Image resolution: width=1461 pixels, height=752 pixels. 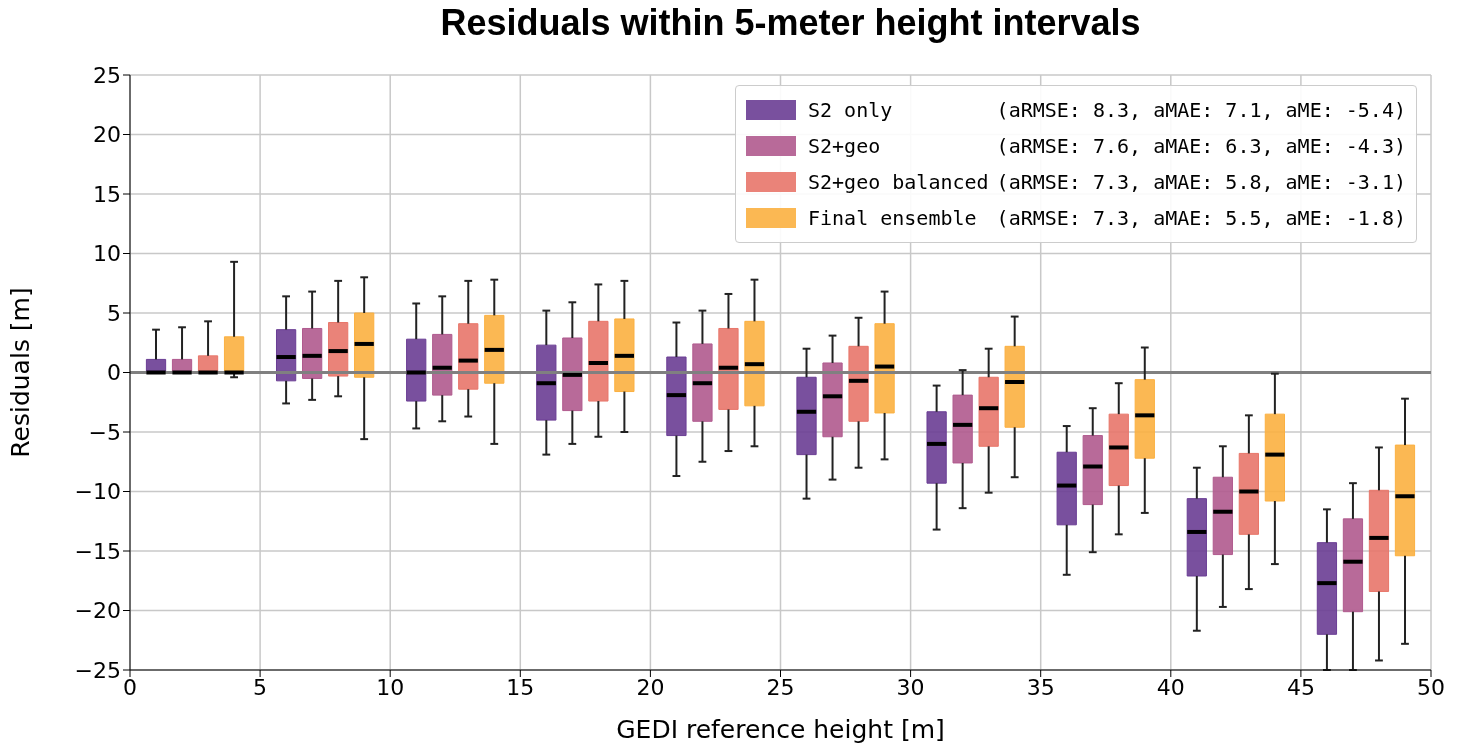 I want to click on y-tick-label: 0, so click(x=114, y=373).